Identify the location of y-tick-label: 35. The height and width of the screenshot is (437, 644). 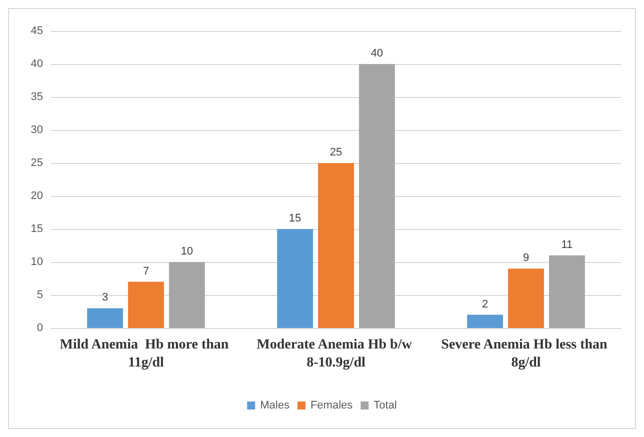
(36, 97).